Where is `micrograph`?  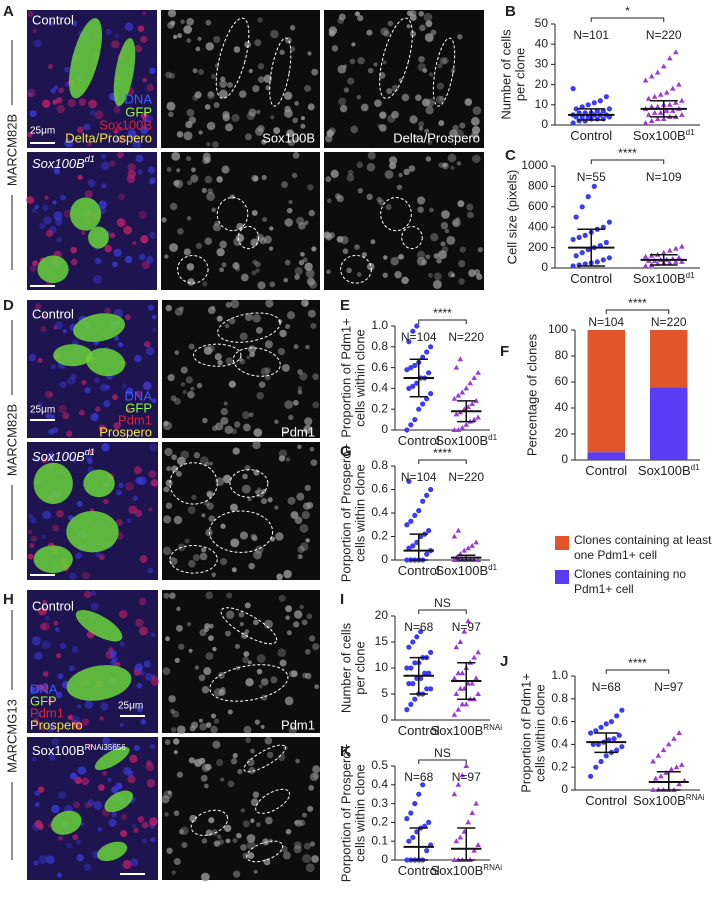
micrograph is located at coordinates (91, 220).